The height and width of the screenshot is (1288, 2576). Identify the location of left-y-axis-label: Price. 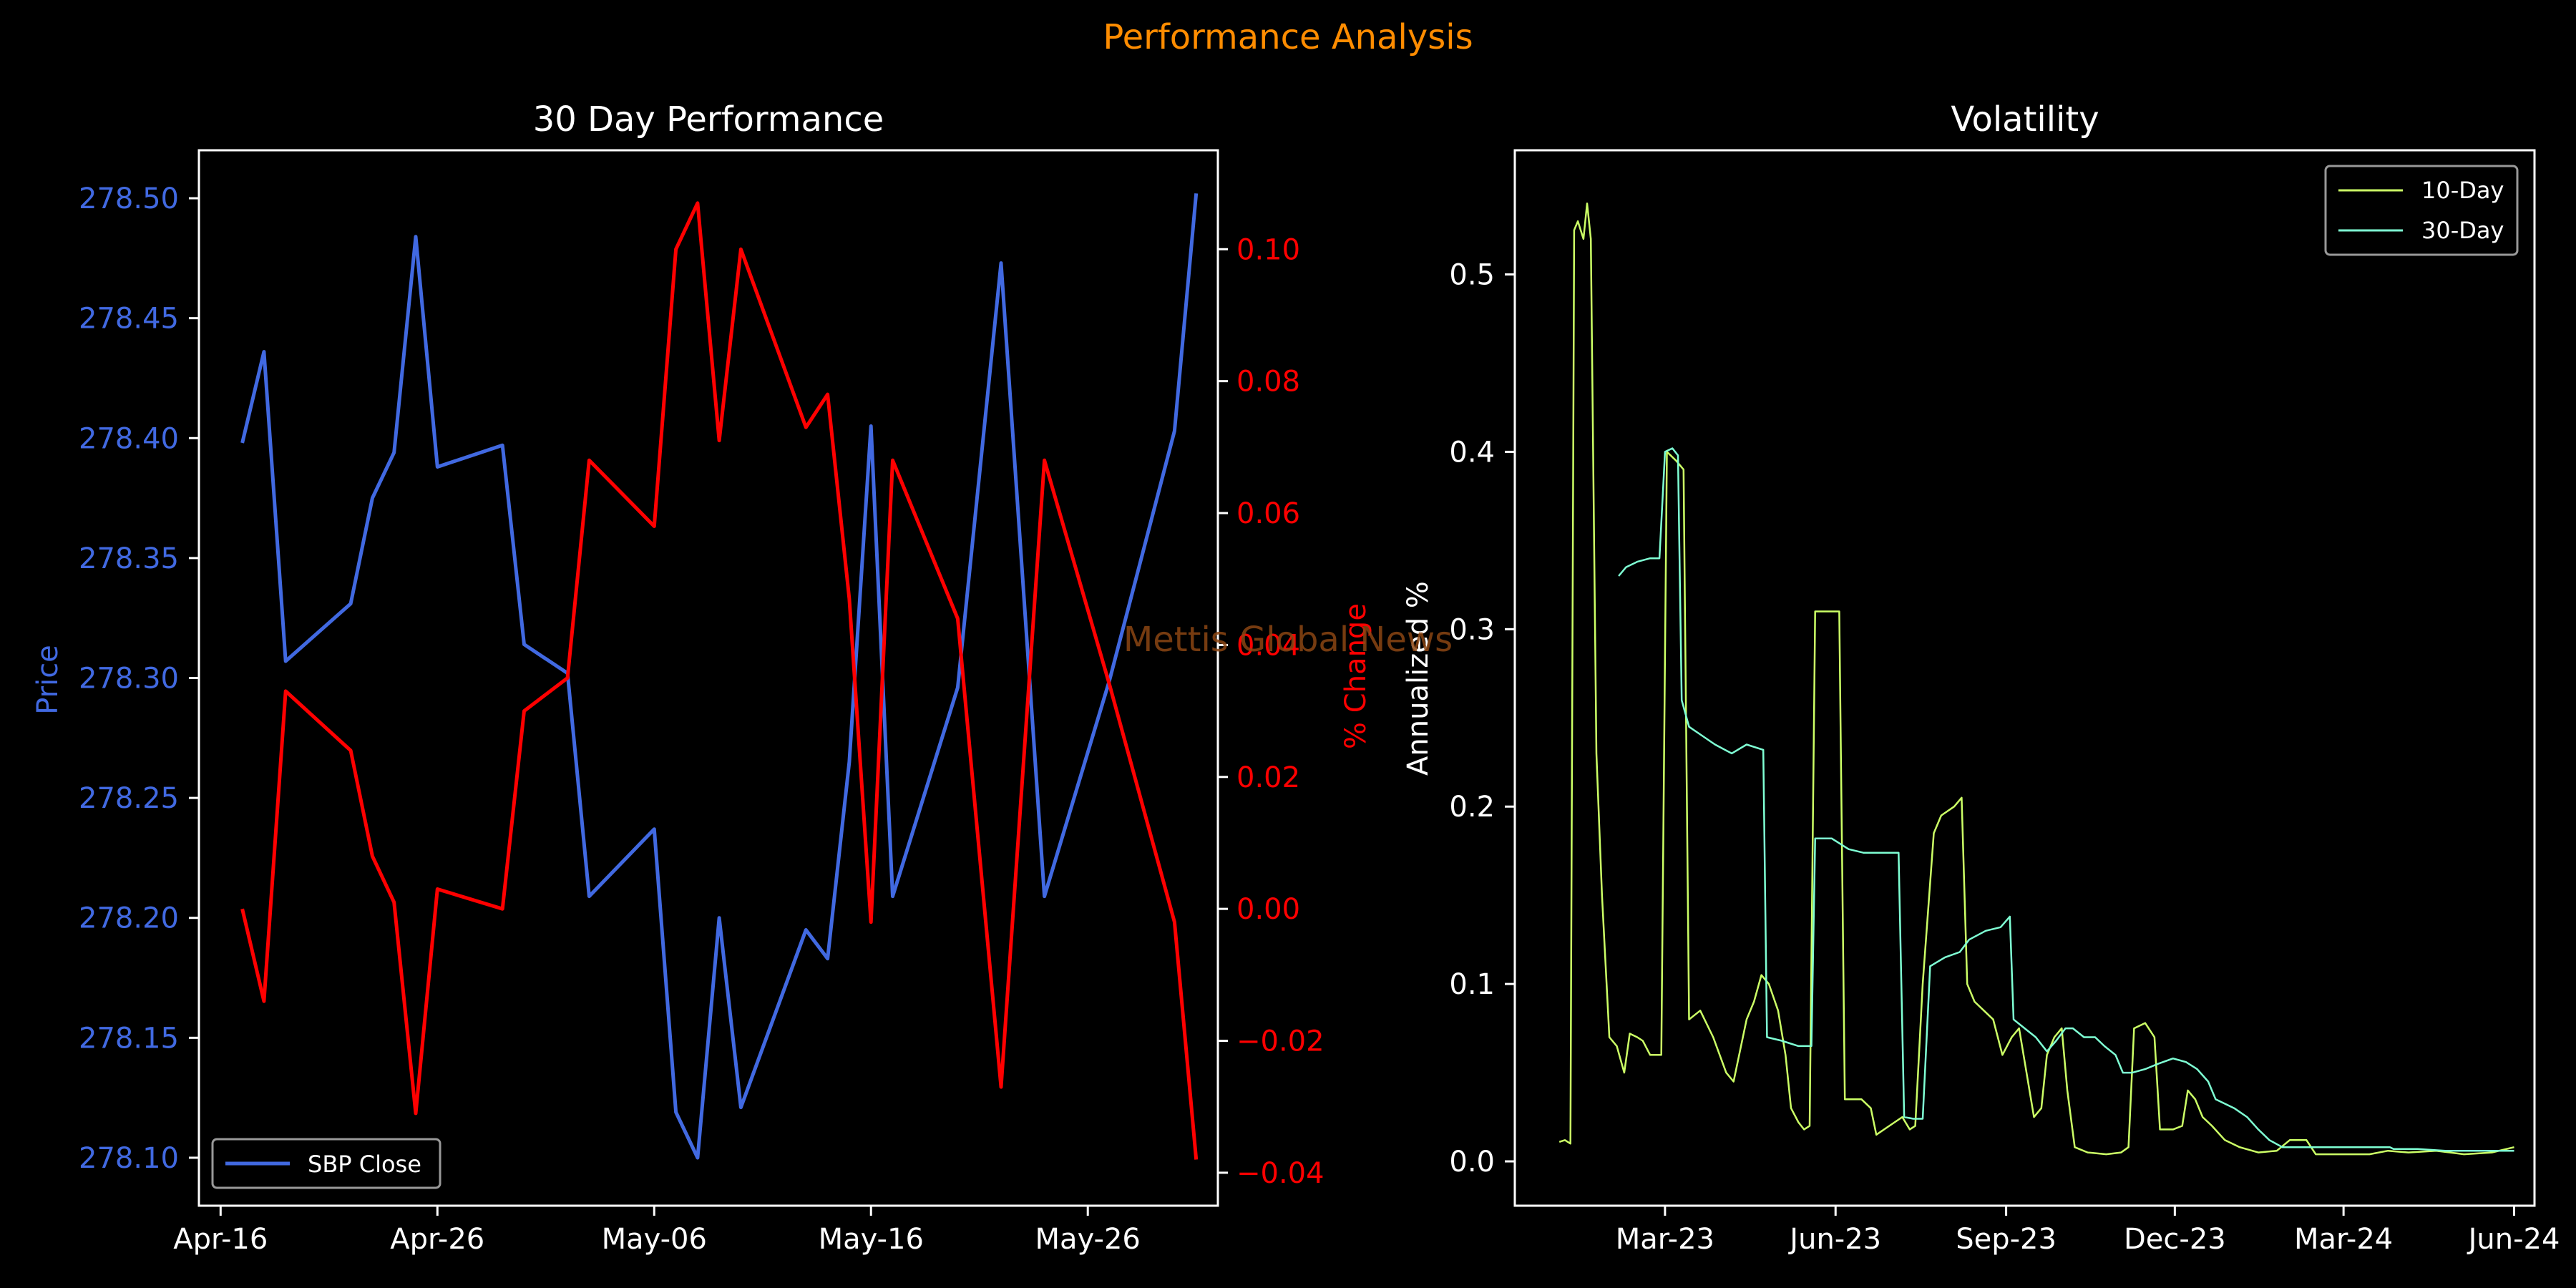
(48, 680).